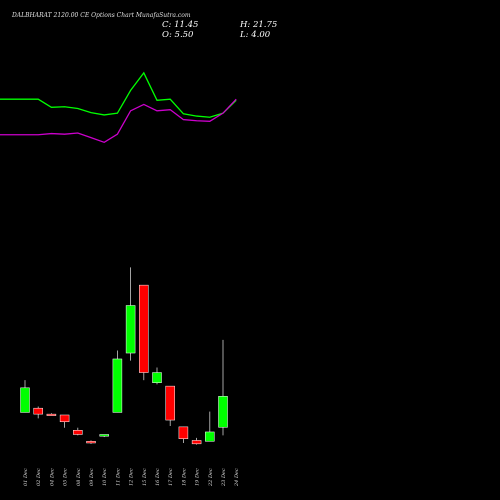 Image resolution: width=500 pixels, height=500 pixels. Describe the element at coordinates (105, 477) in the screenshot. I see `x-tick-label: 10 Dec` at that location.